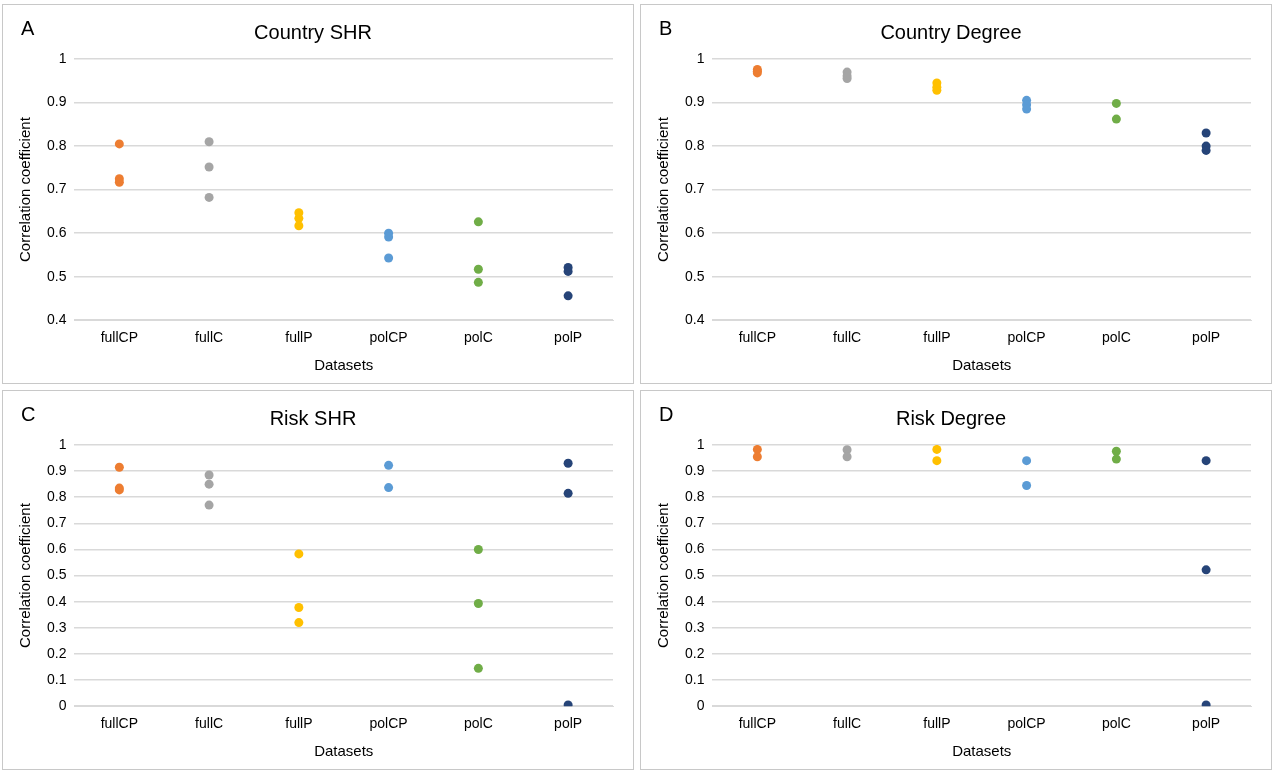  Describe the element at coordinates (951, 31) in the screenshot. I see `chart-title: Country Degree` at that location.